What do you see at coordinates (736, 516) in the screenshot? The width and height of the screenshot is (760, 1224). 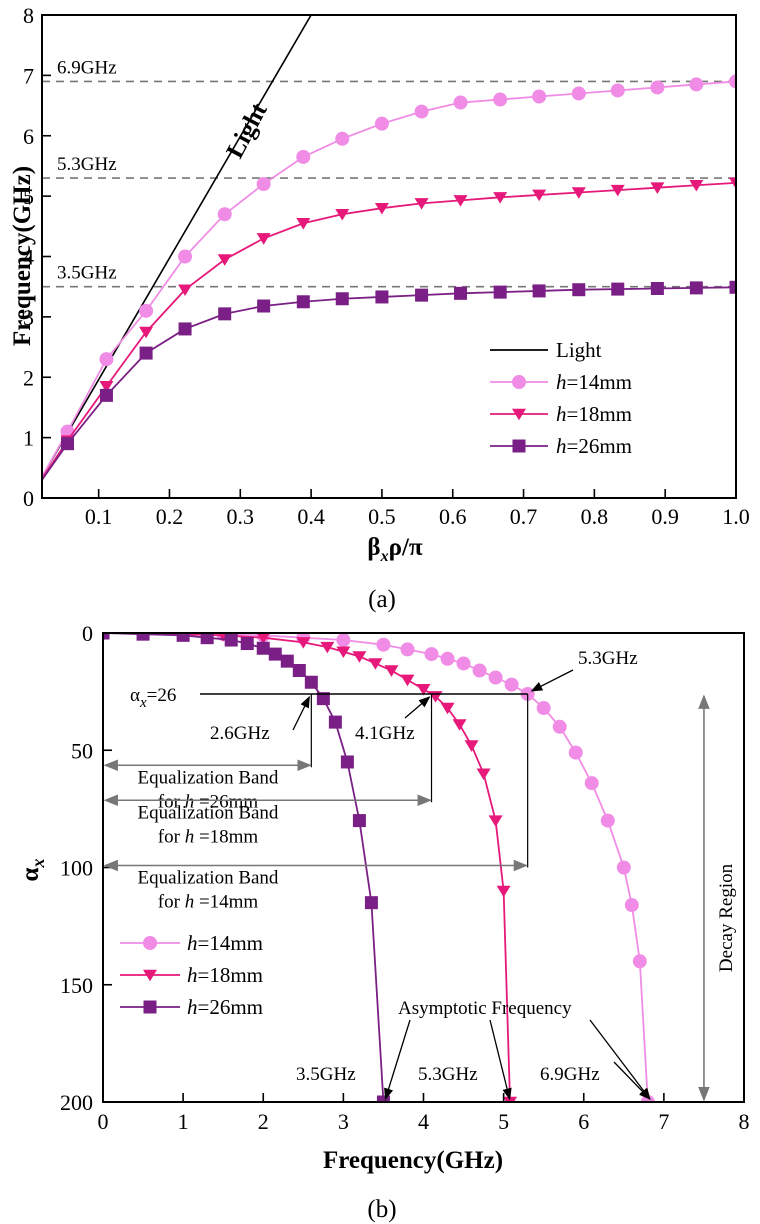 I see `x-tick-label-9: 1.0` at bounding box center [736, 516].